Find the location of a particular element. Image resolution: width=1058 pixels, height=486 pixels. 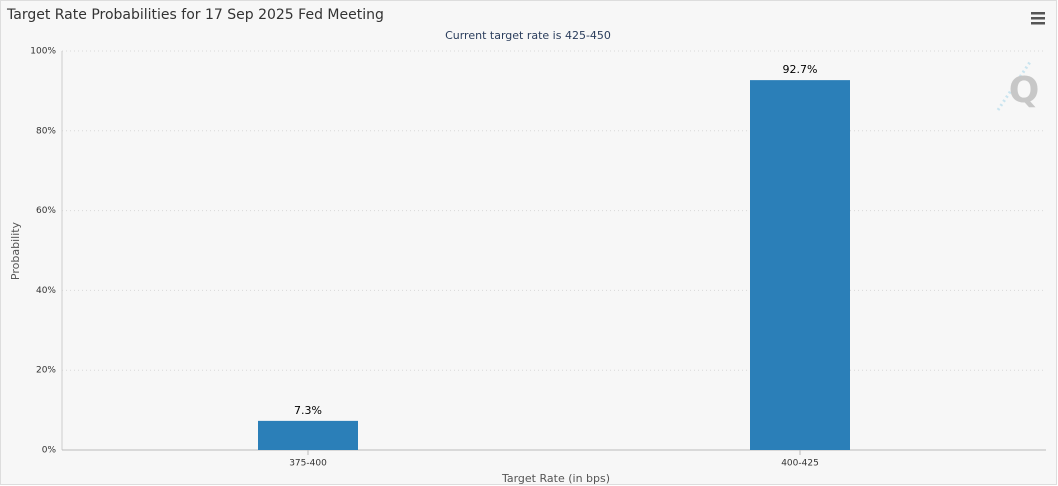

y-tick-label: 20% is located at coordinates (46, 371).